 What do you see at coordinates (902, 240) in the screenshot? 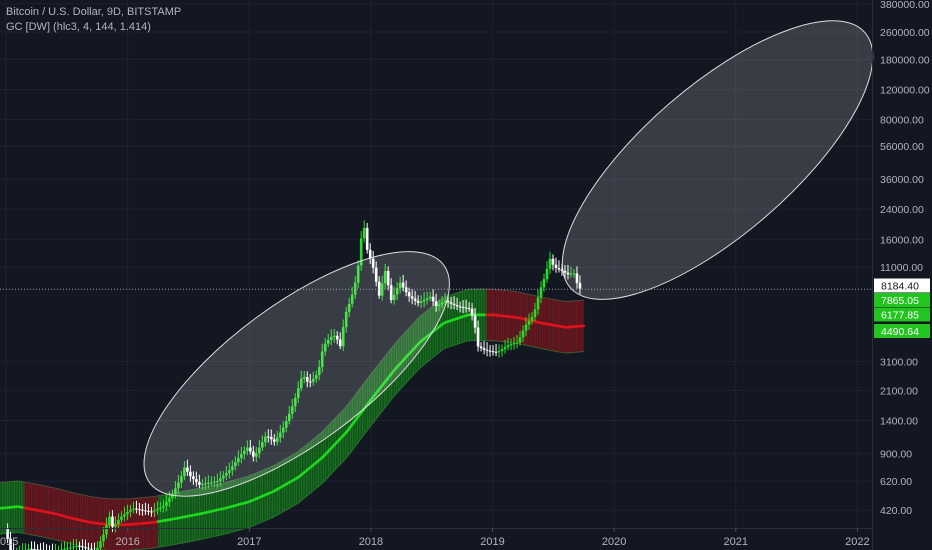
I see `y-tick-label: 16000.00` at bounding box center [902, 240].